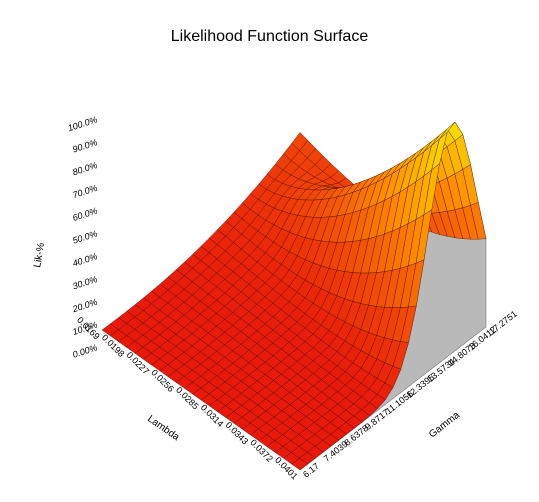  I want to click on z-tick-label: 30.0%, so click(84, 282).